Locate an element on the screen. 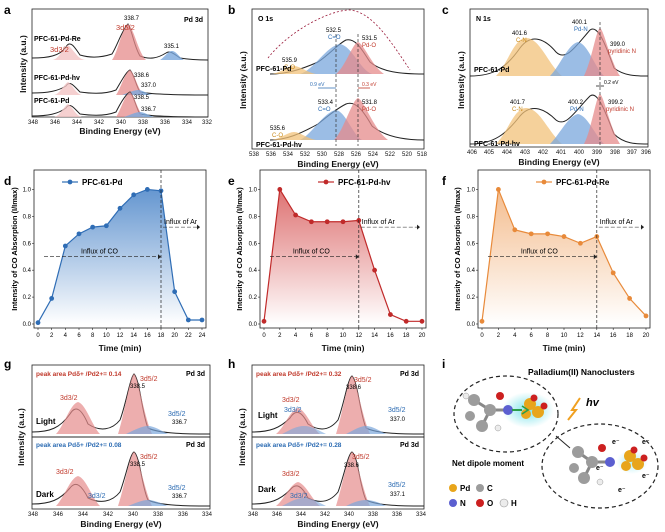 The height and width of the screenshot is (532, 665). x-tick-label: 18 is located at coordinates (161, 336).